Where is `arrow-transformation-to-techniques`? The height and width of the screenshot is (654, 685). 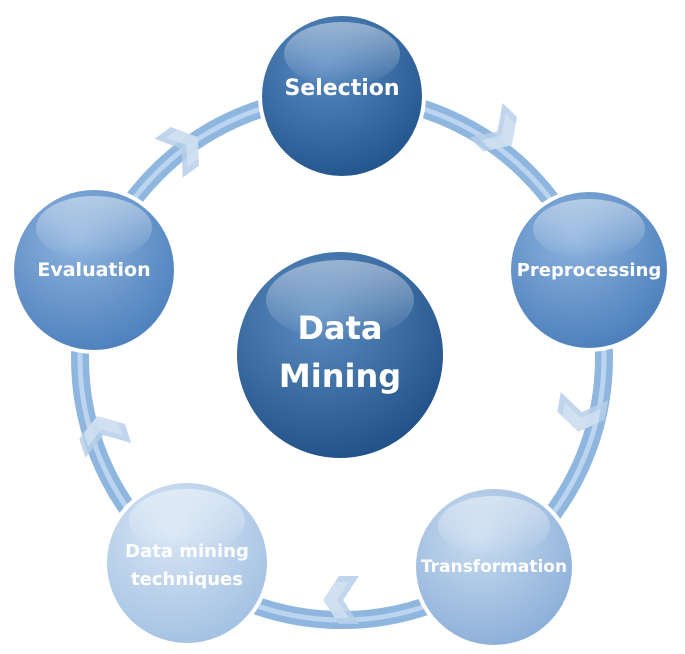 arrow-transformation-to-techniques is located at coordinates (341, 600).